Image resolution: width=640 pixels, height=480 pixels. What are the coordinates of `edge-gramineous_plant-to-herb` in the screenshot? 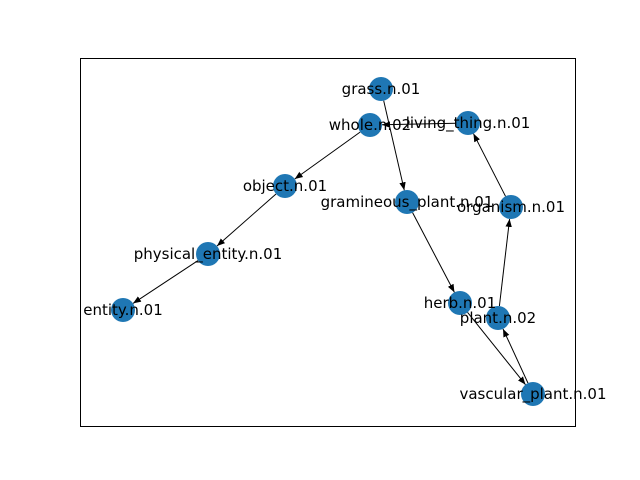 It's located at (433, 252).